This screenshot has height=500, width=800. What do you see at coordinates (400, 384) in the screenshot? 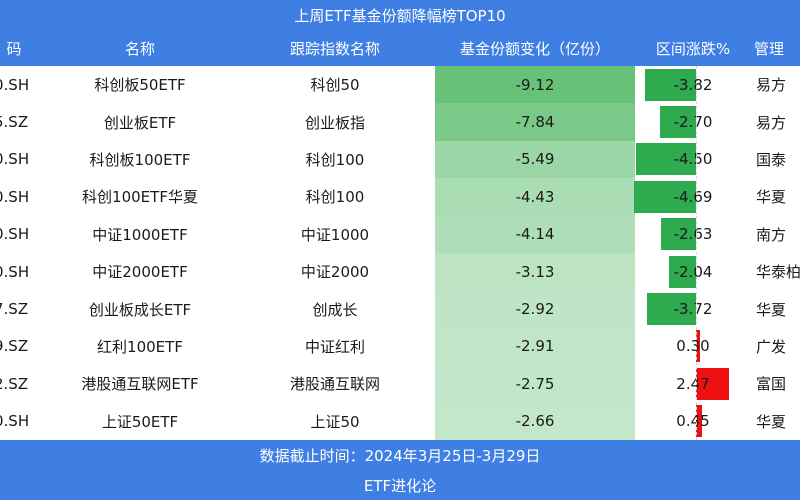
I see `table-row: 2.SZ 港股通互联网ETF 港股通互联网 -2.75 2.47 富国` at bounding box center [400, 384].